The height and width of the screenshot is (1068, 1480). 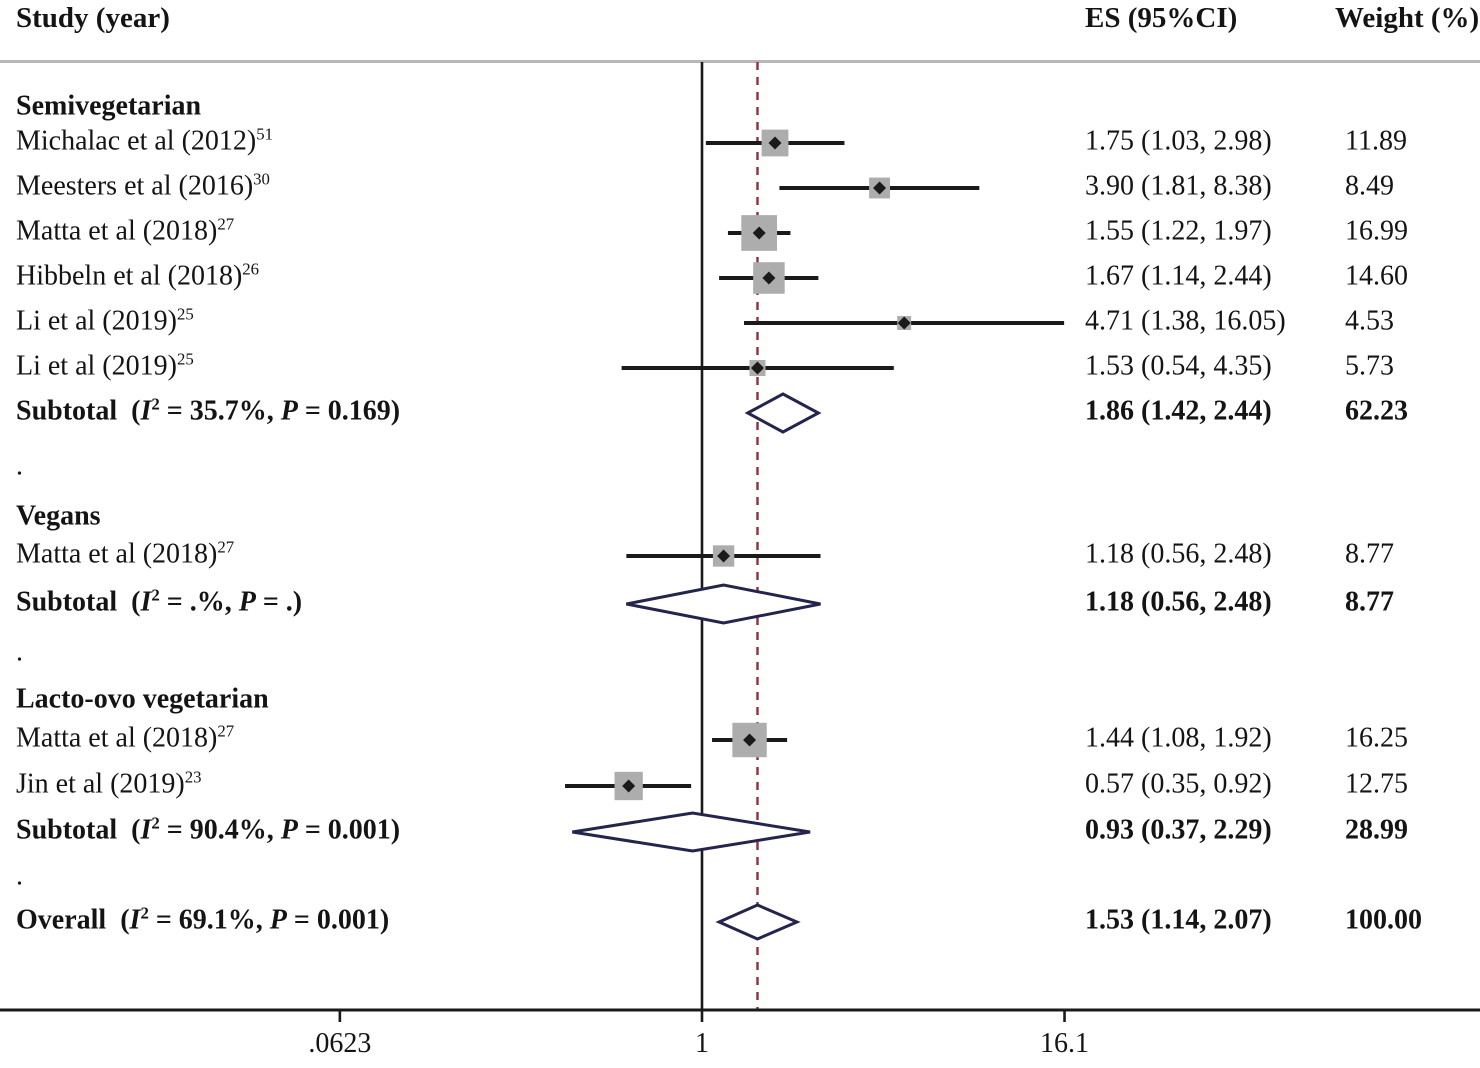 I want to click on column-header-study: Study (year), so click(x=93, y=18).